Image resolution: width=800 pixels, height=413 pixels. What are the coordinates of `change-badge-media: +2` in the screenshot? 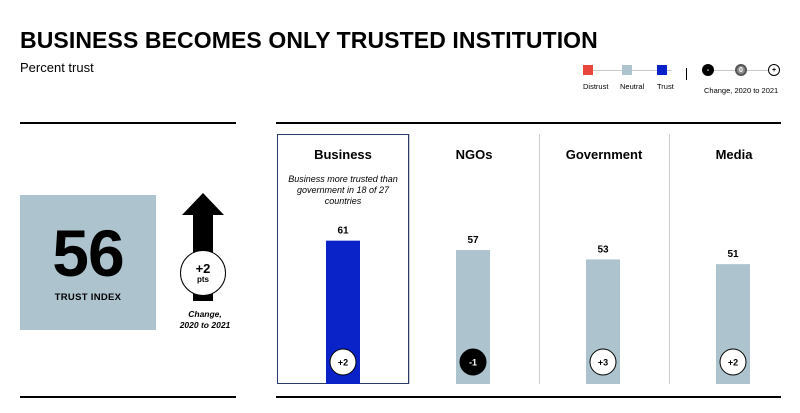 It's located at (733, 362).